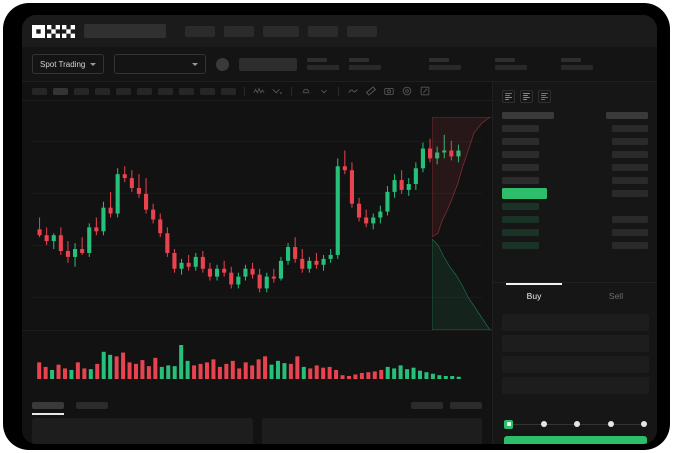  I want to click on volume-chart-panel, so click(257, 361).